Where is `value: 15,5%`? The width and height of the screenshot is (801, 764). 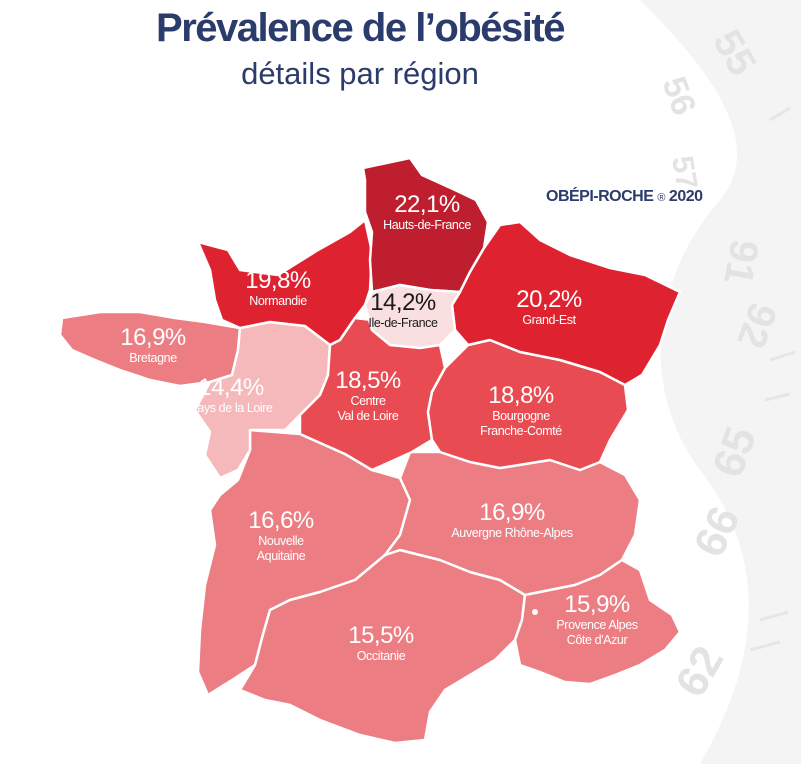
value: 15,5% is located at coordinates (381, 635).